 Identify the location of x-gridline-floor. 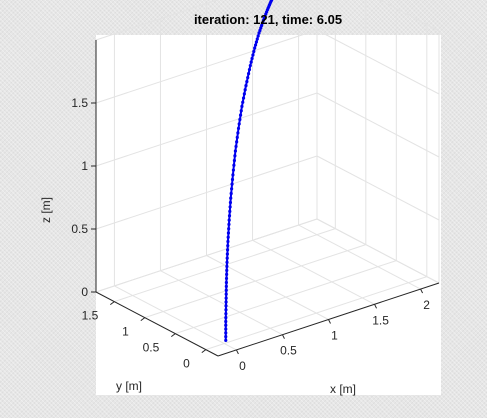
(359, 257).